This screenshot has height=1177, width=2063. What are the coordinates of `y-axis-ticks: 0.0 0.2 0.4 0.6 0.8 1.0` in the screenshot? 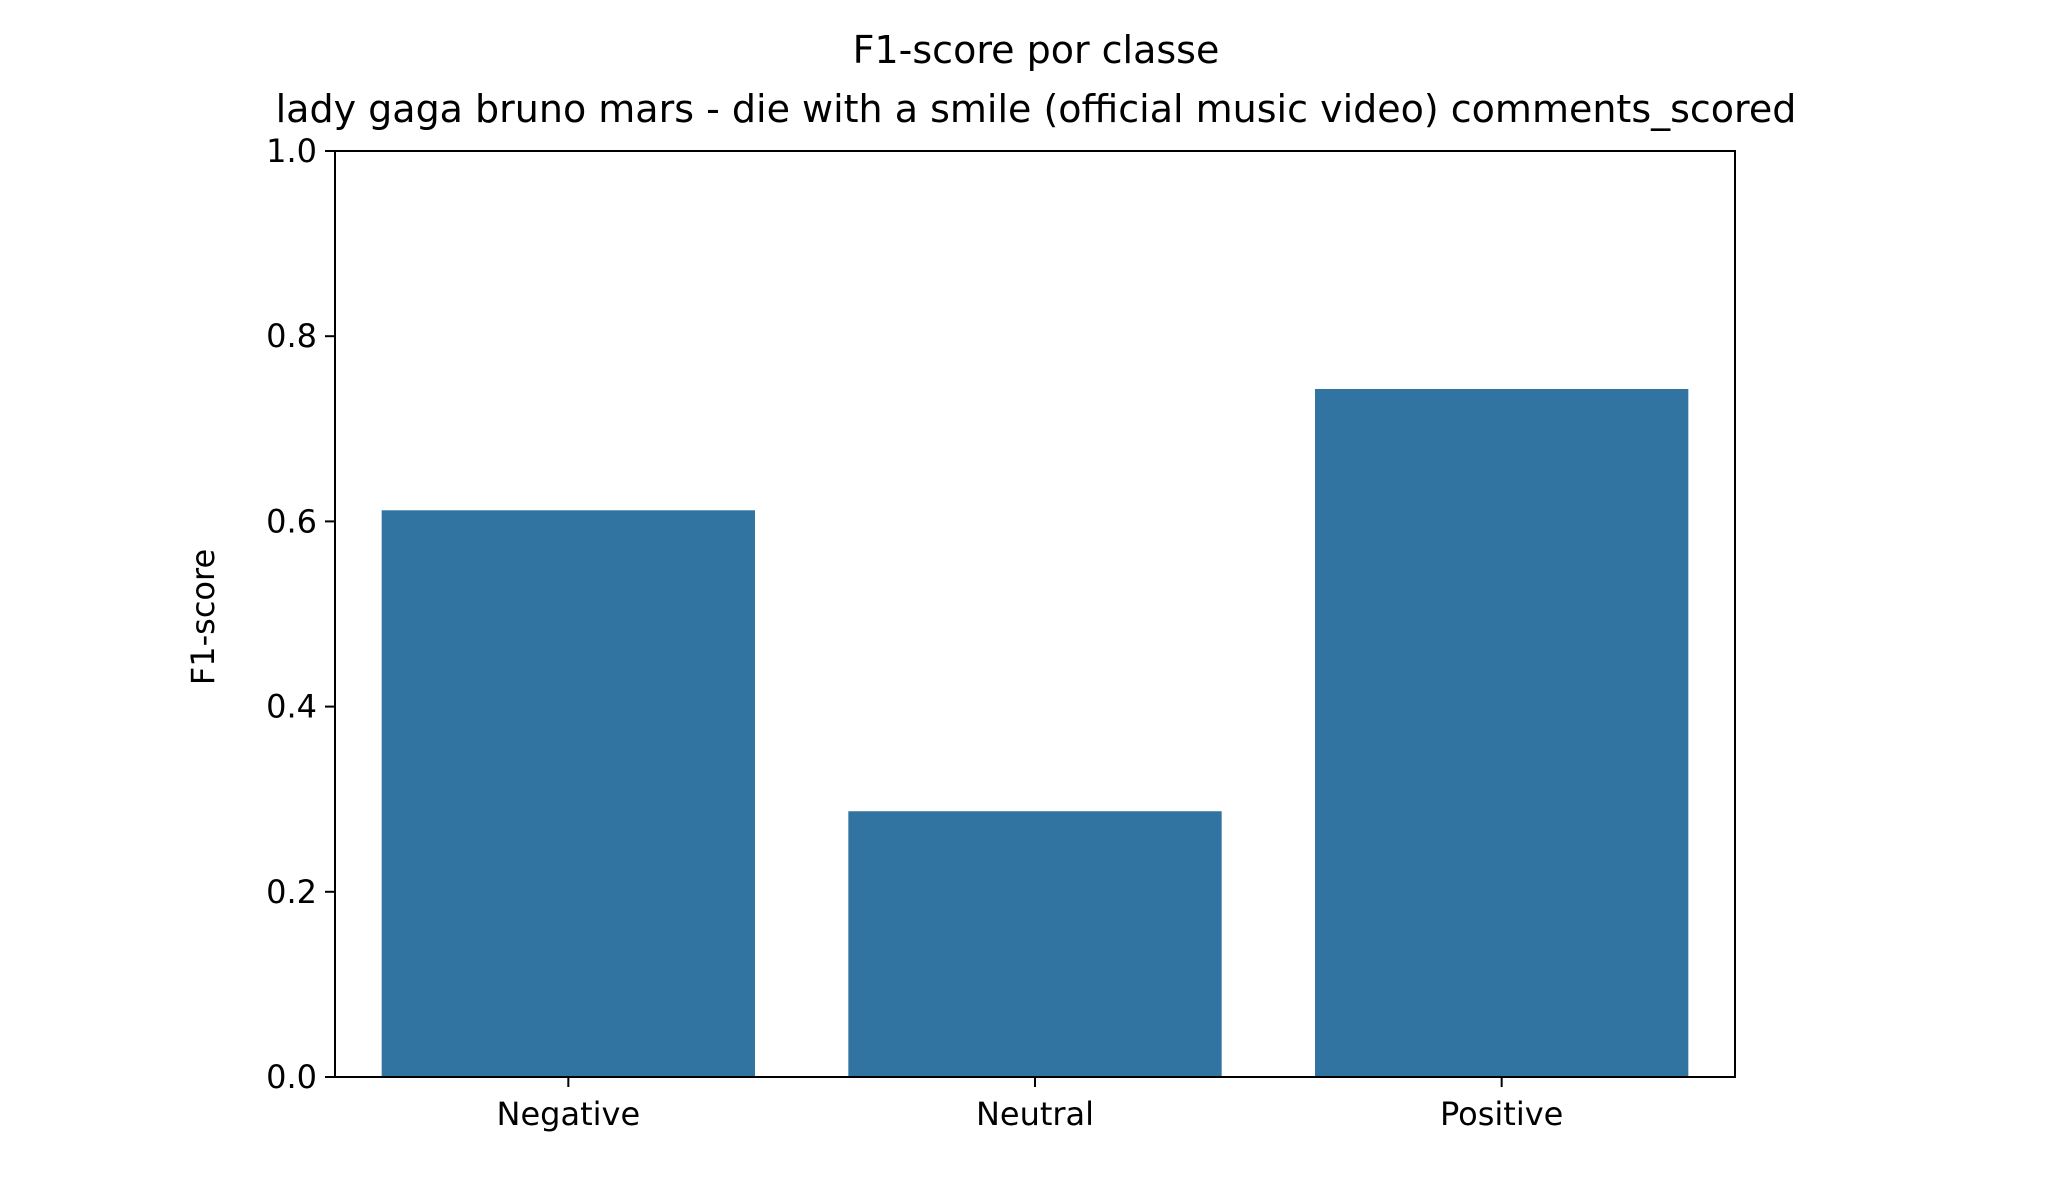 It's located at (300, 614).